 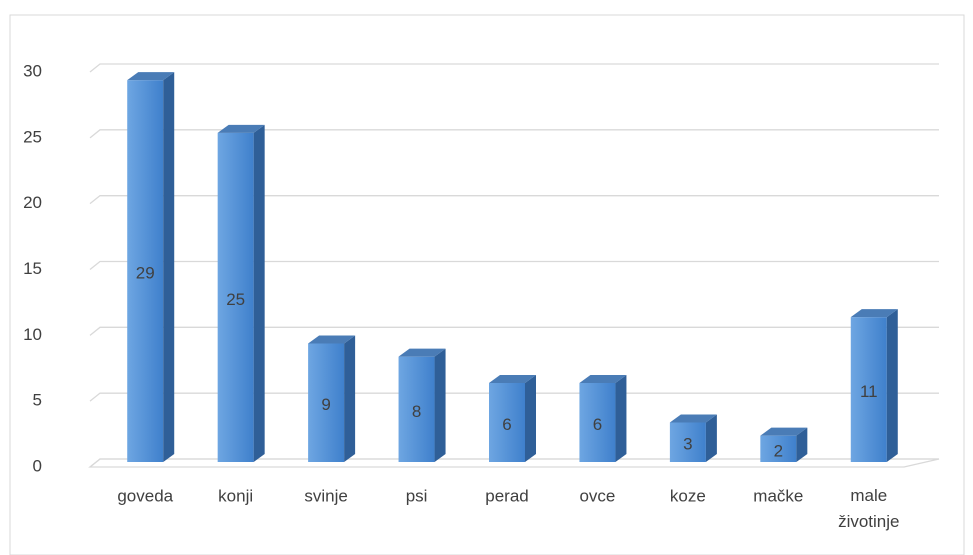 I want to click on x-tick-label: svinje, so click(x=325, y=495).